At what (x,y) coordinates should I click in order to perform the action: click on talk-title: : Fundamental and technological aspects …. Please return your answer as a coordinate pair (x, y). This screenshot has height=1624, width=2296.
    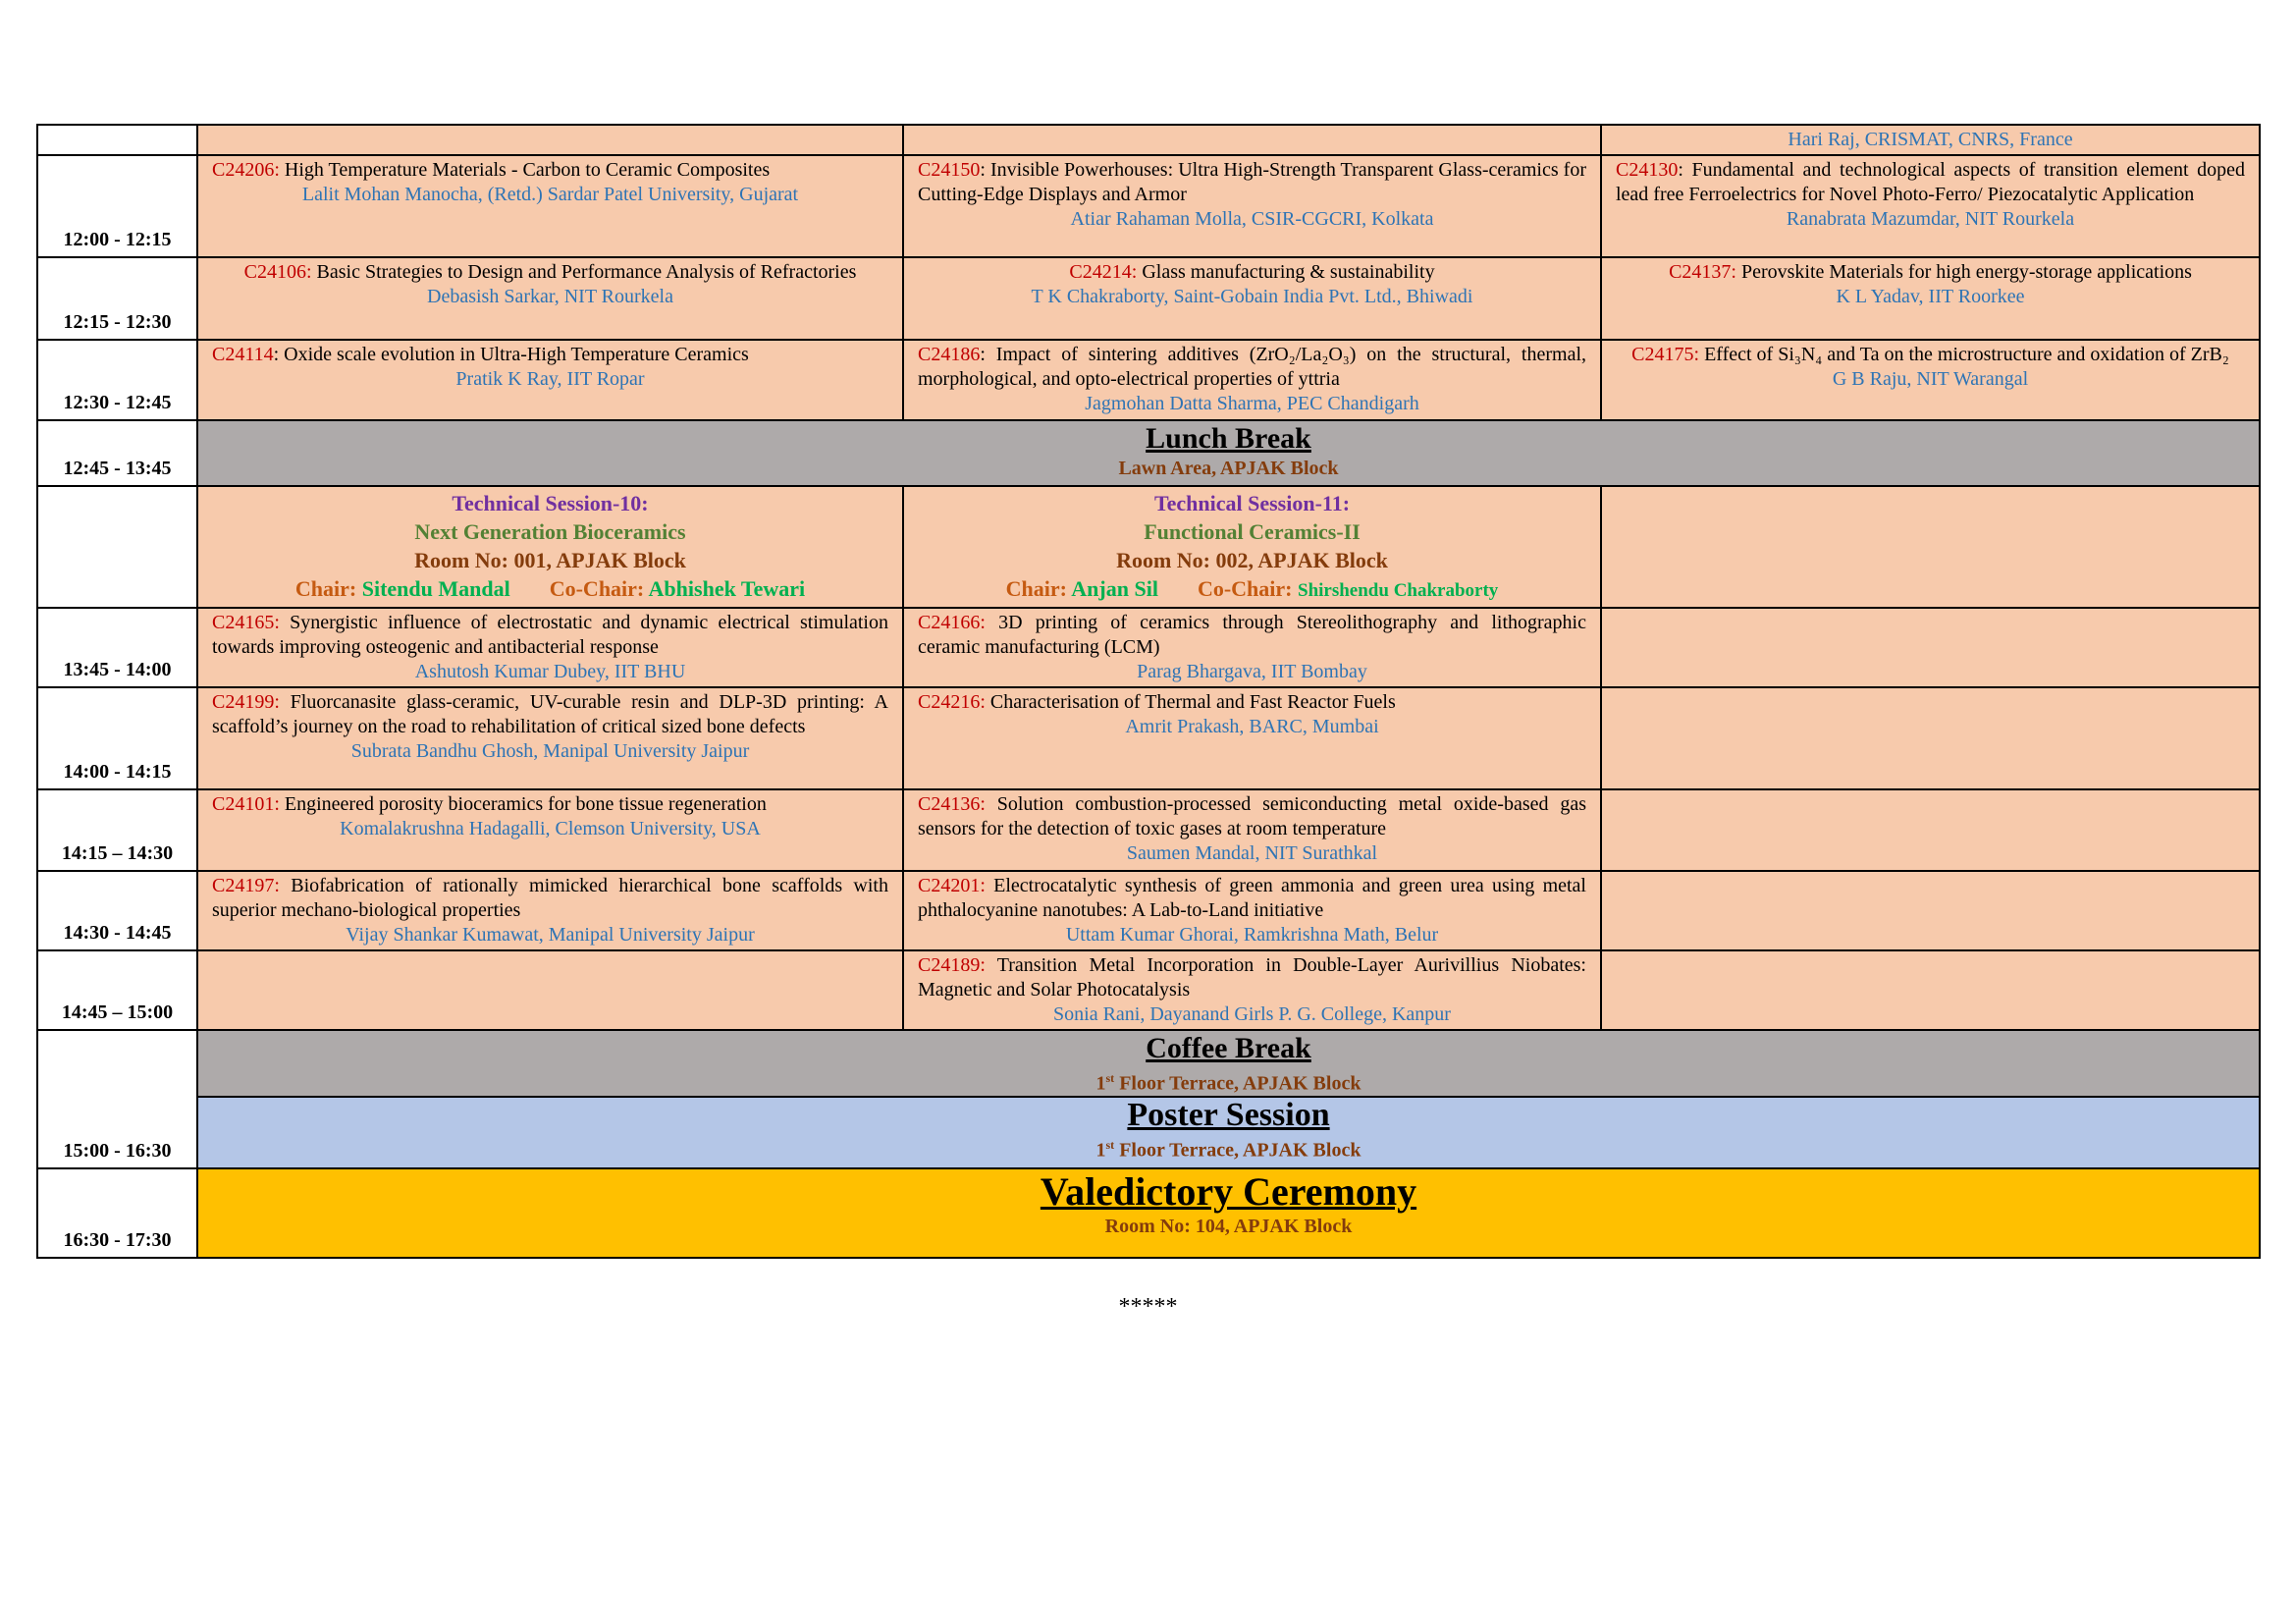
    Looking at the image, I should click on (1930, 182).